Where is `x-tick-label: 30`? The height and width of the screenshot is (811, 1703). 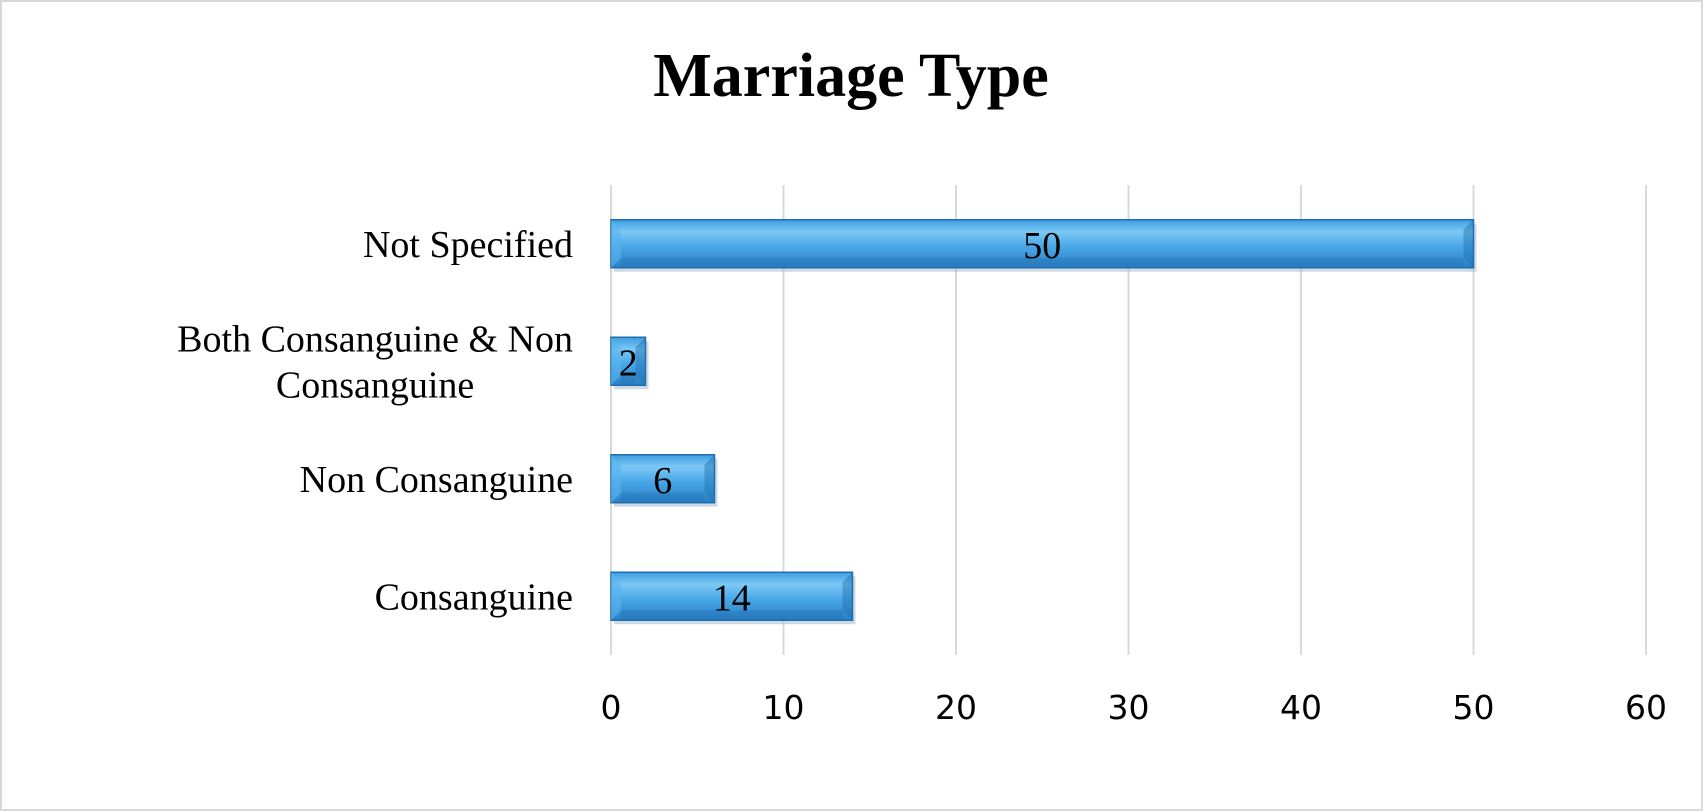 x-tick-label: 30 is located at coordinates (1129, 707).